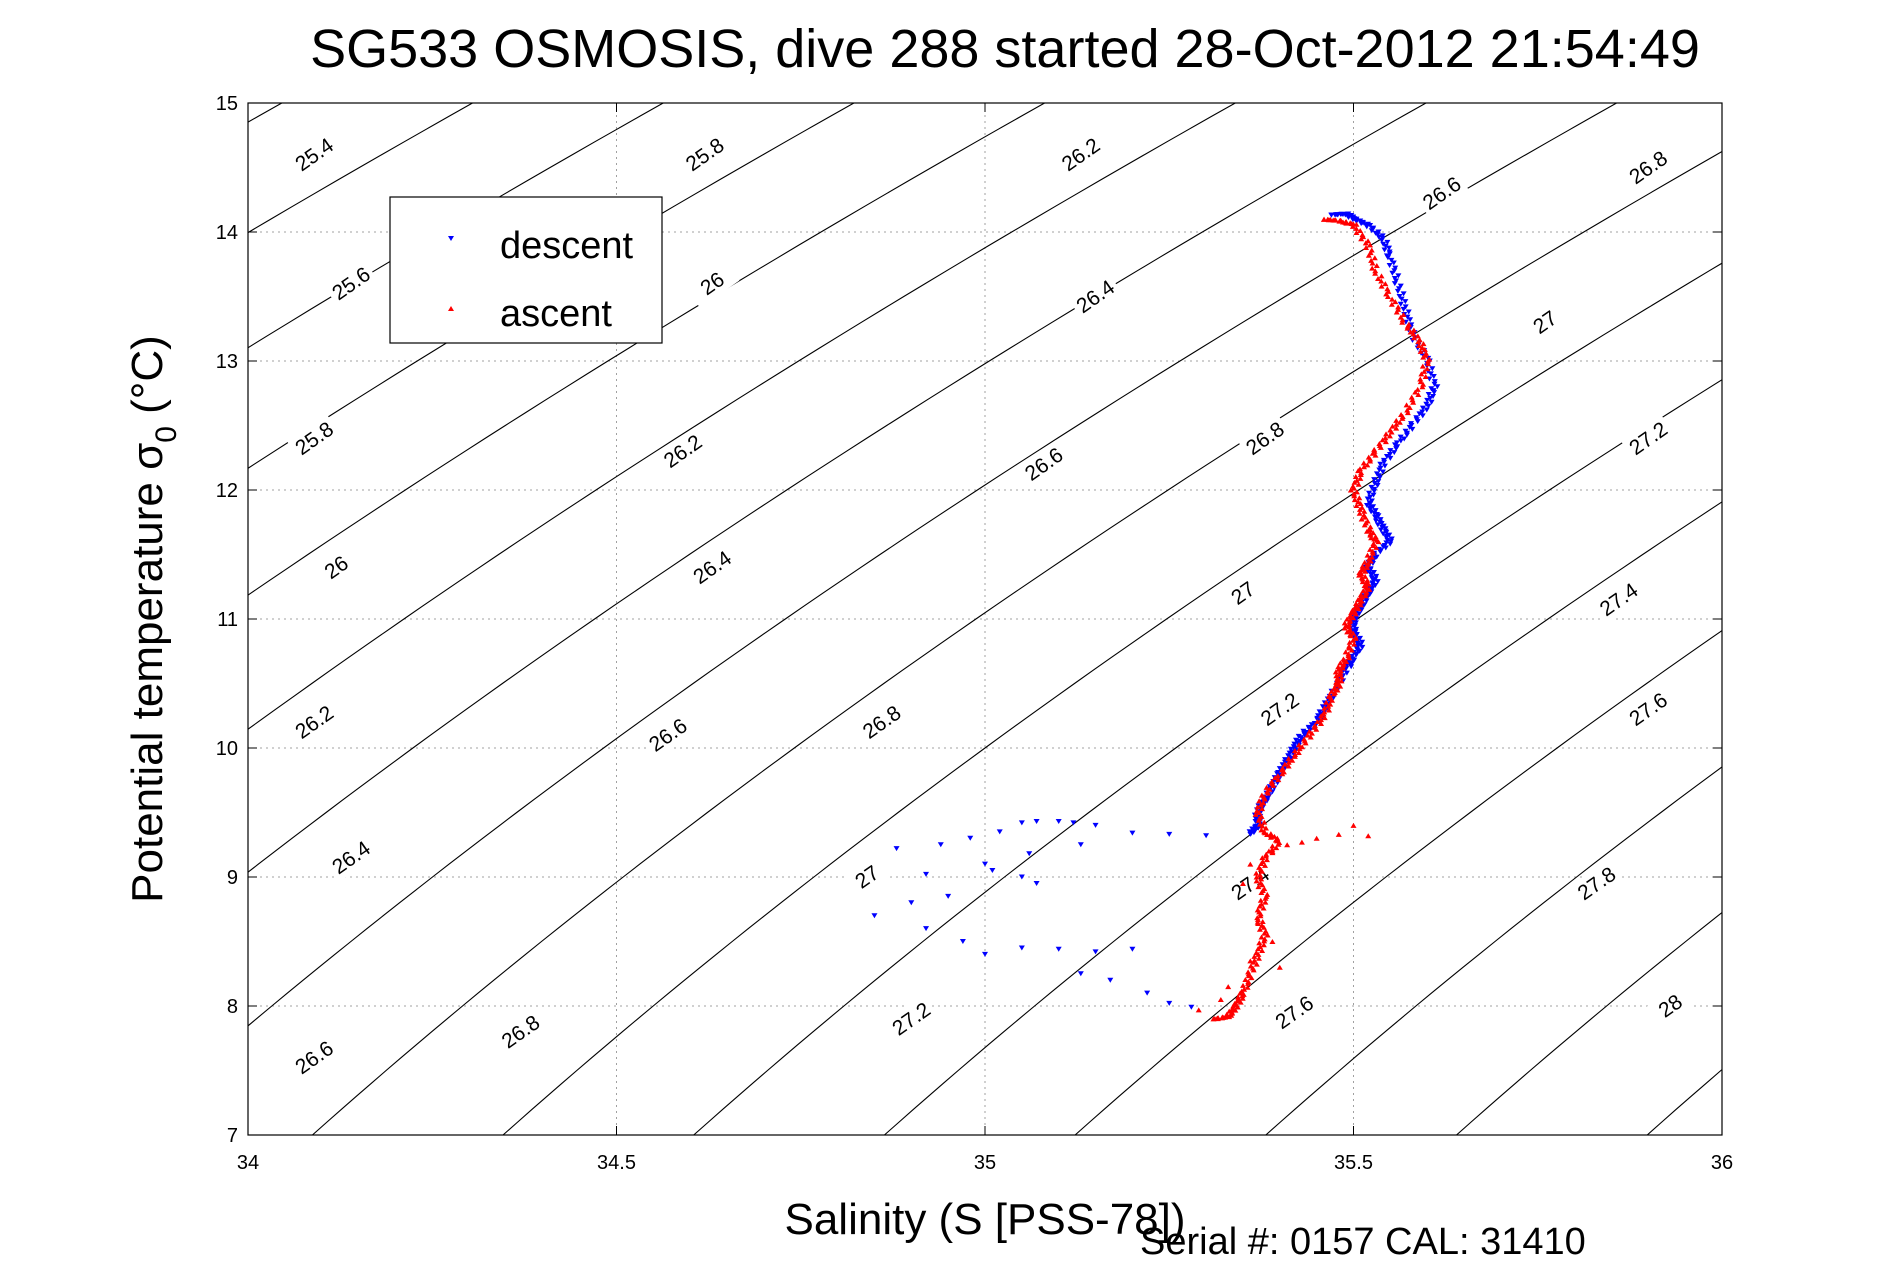 The image size is (1891, 1262). Describe the element at coordinates (1080, 155) in the screenshot. I see `contour-label: 26.2` at that location.